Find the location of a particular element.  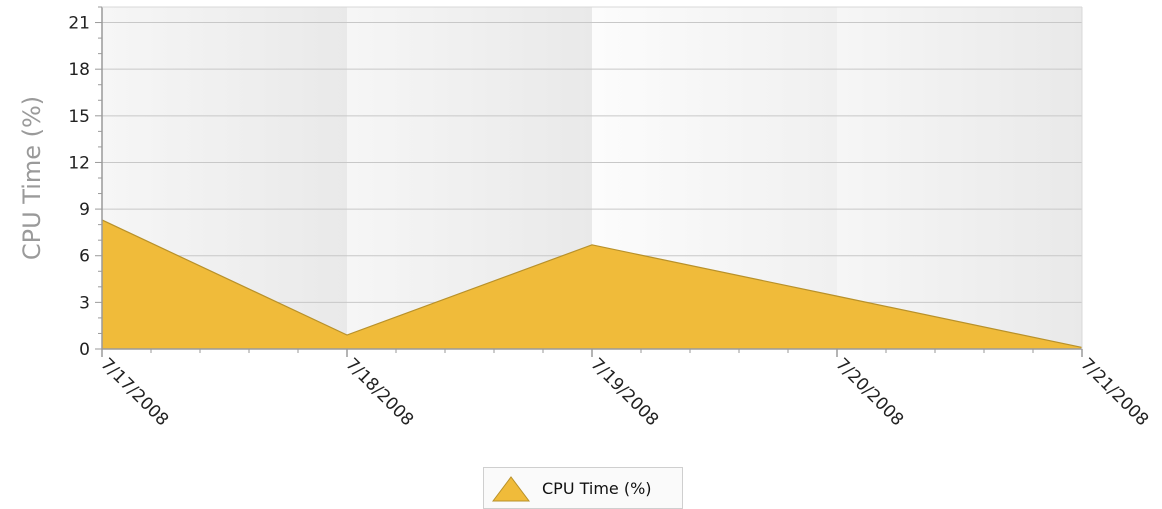

x-tick-label: 7/21/2008 is located at coordinates (1114, 392).